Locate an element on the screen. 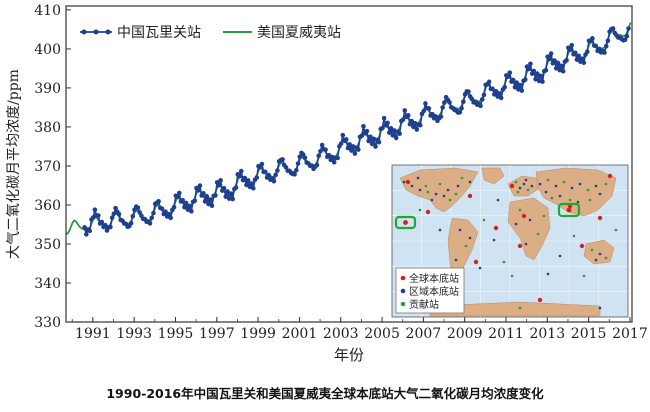  y-tick-label: 330 is located at coordinates (47, 323).